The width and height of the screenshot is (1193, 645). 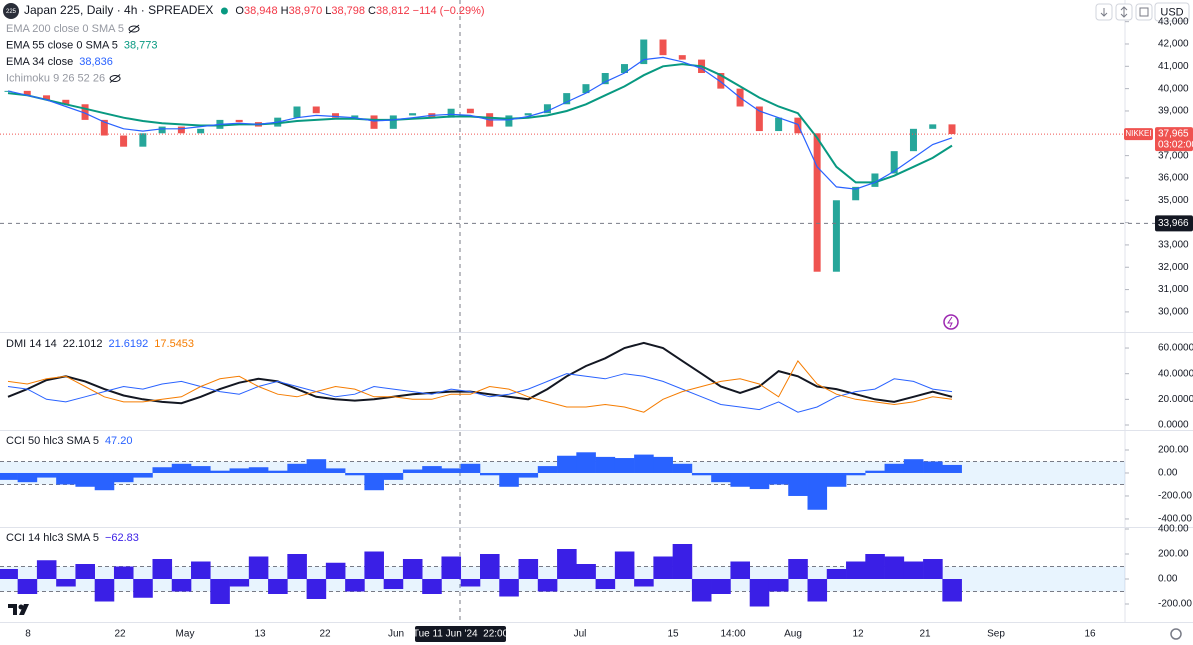 I want to click on crosshair-price-label: 33,966, so click(x=1173, y=223).